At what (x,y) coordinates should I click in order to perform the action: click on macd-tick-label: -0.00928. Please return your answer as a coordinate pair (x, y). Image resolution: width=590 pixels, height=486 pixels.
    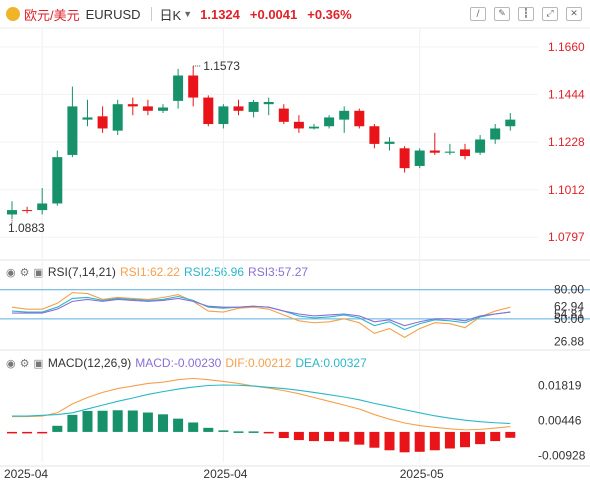
    Looking at the image, I should click on (562, 456).